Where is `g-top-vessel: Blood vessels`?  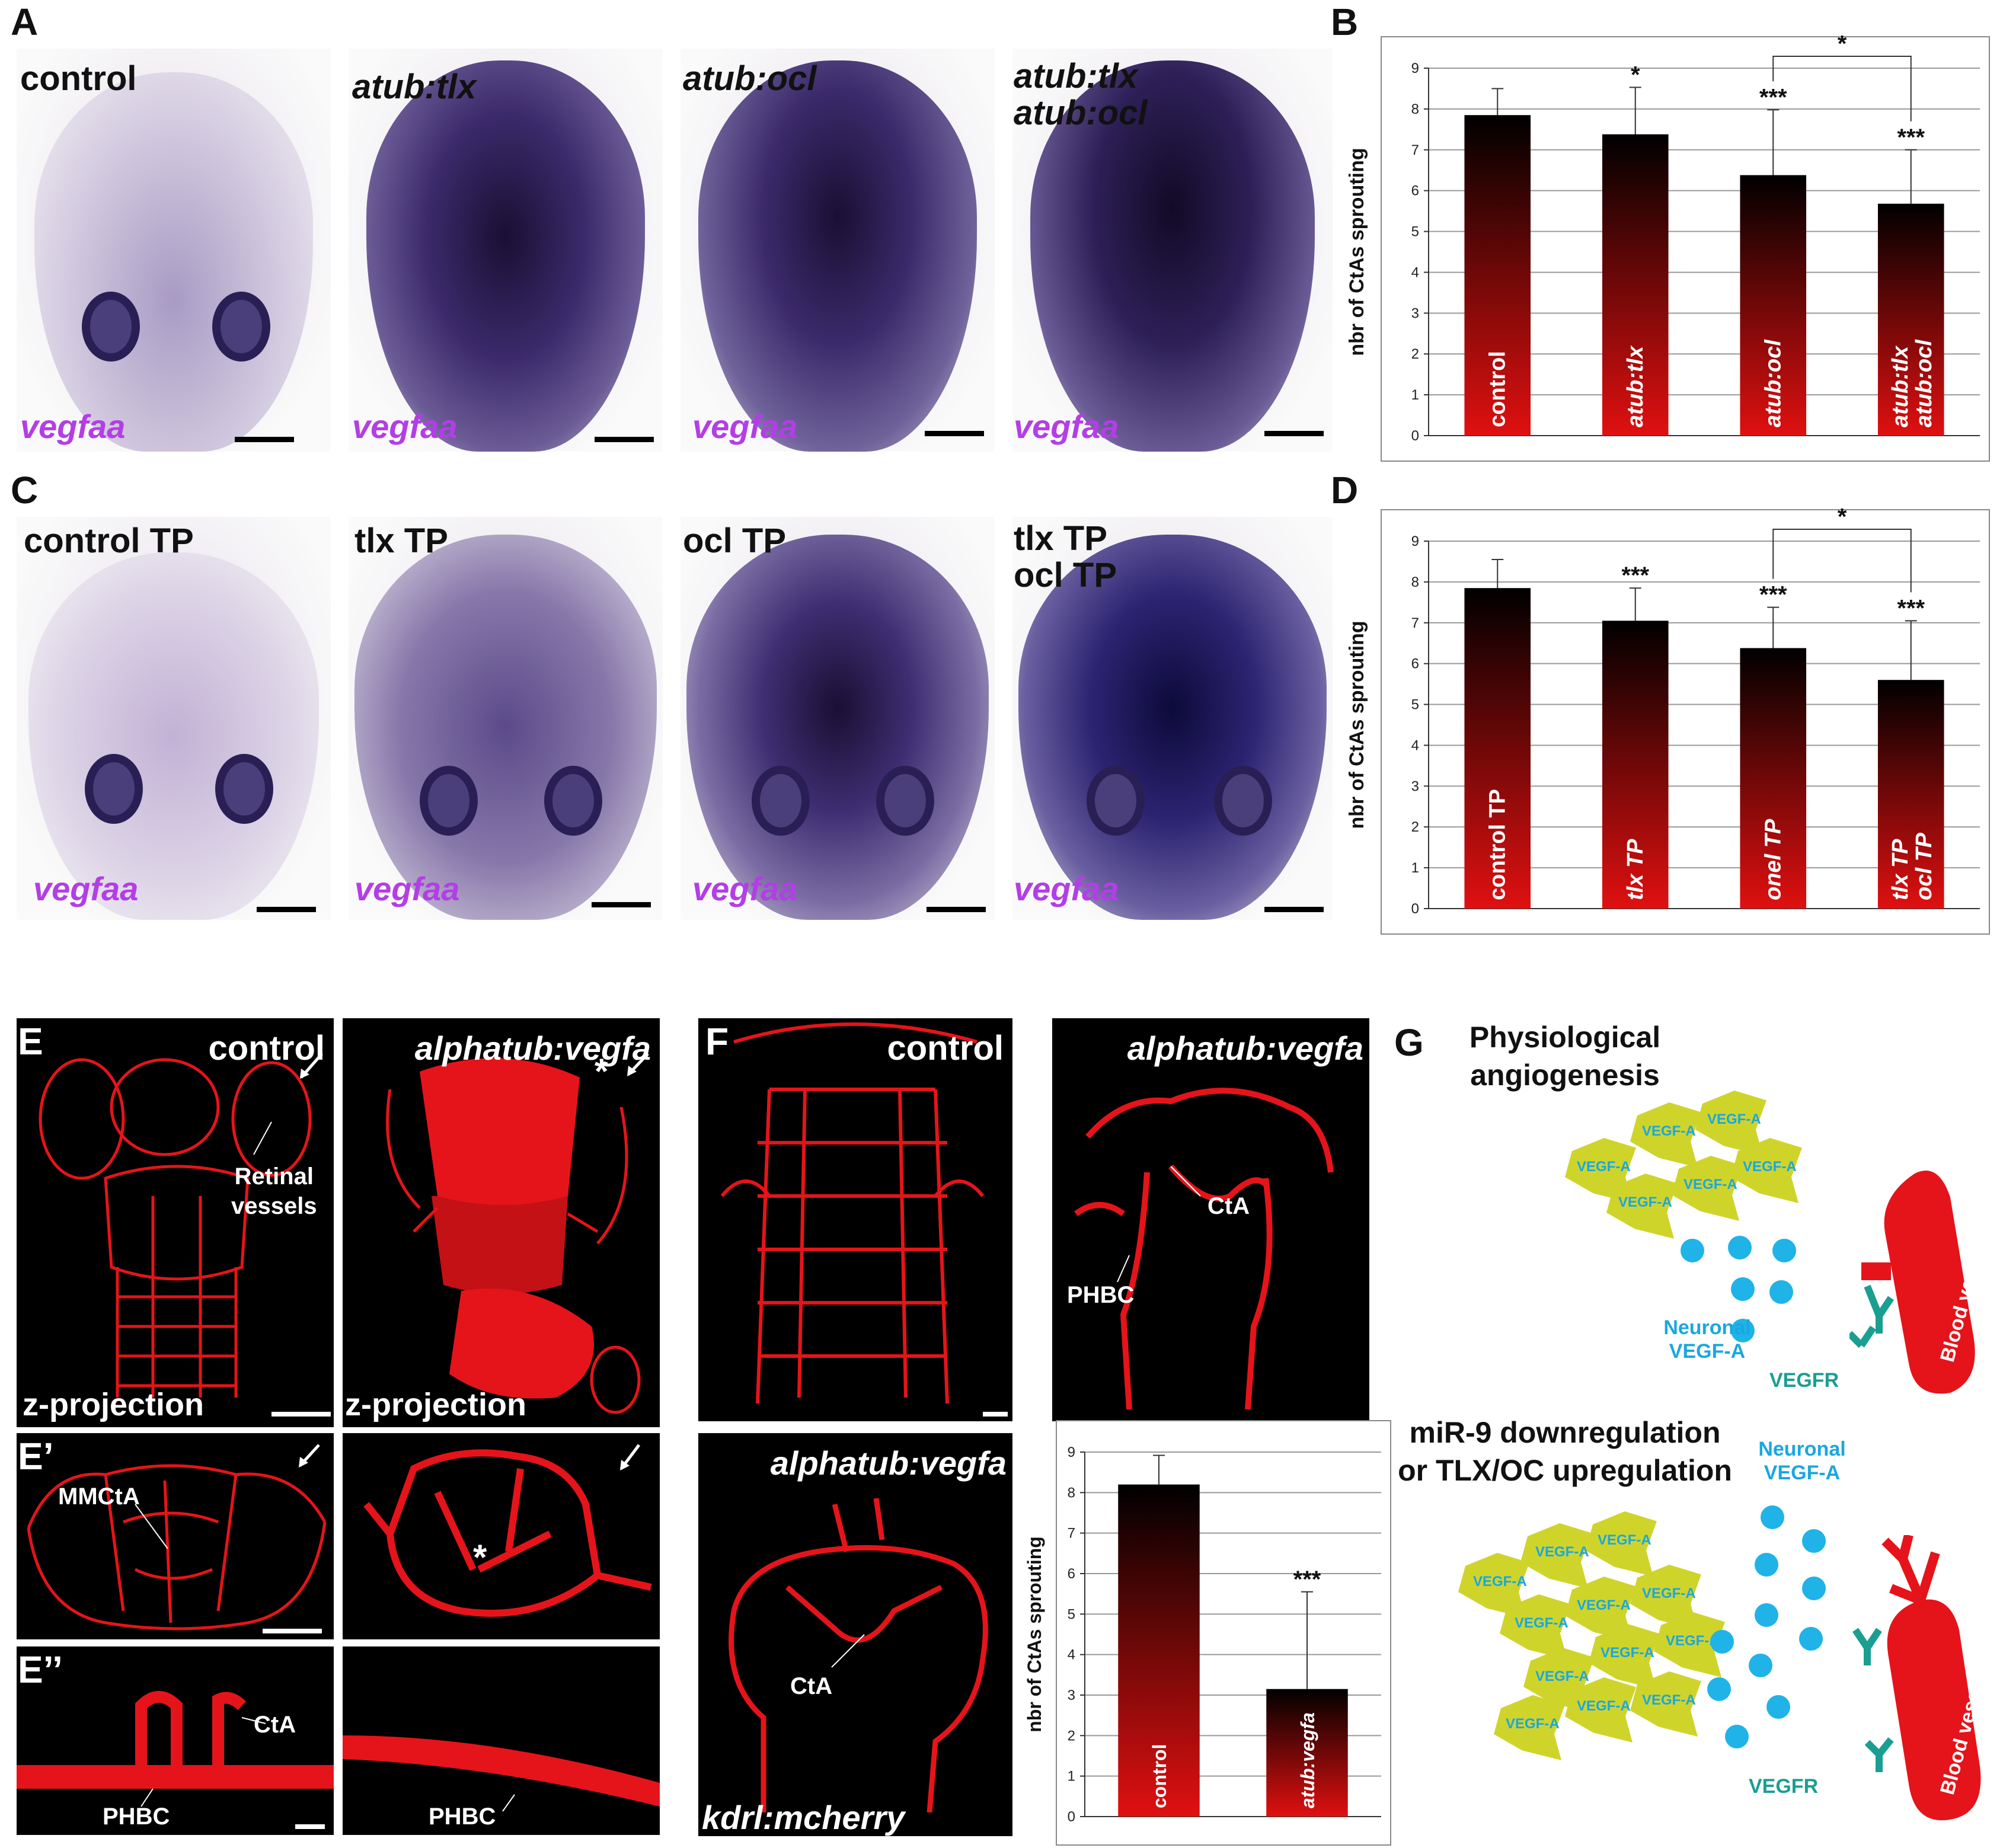
g-top-vessel: Blood vessels is located at coordinates (1920, 1282).